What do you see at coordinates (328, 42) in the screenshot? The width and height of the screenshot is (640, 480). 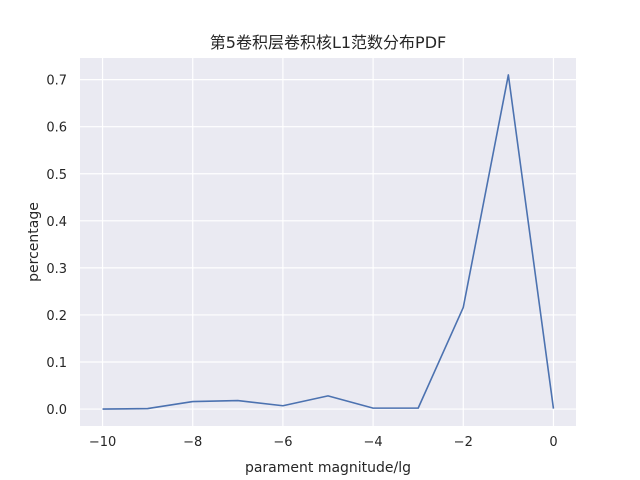 I see `chart-title: 第5卷积层卷积核L1范数分布PDF` at bounding box center [328, 42].